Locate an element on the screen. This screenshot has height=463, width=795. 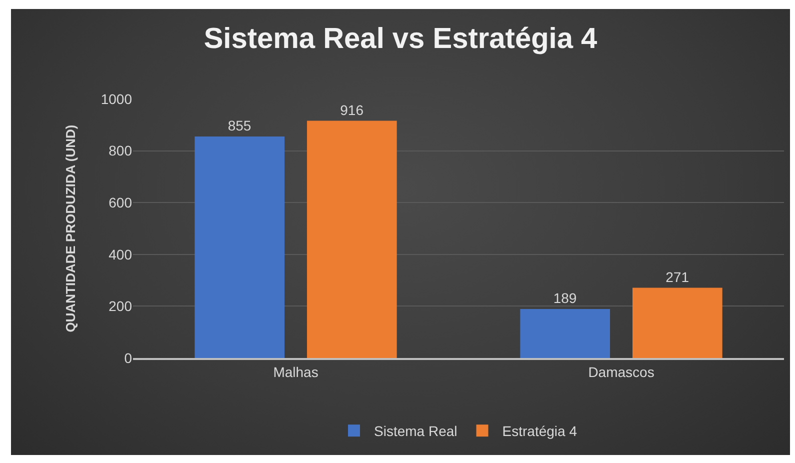
y-axis-title: QUANTIDADE PRODUZIDA (UND) is located at coordinates (70, 228).